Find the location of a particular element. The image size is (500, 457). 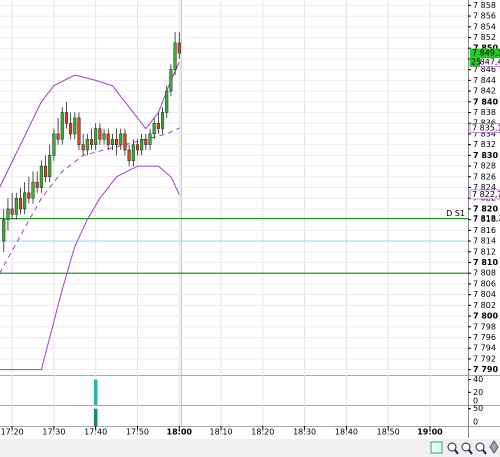

y-tick-label: 7 828 is located at coordinates (484, 166).